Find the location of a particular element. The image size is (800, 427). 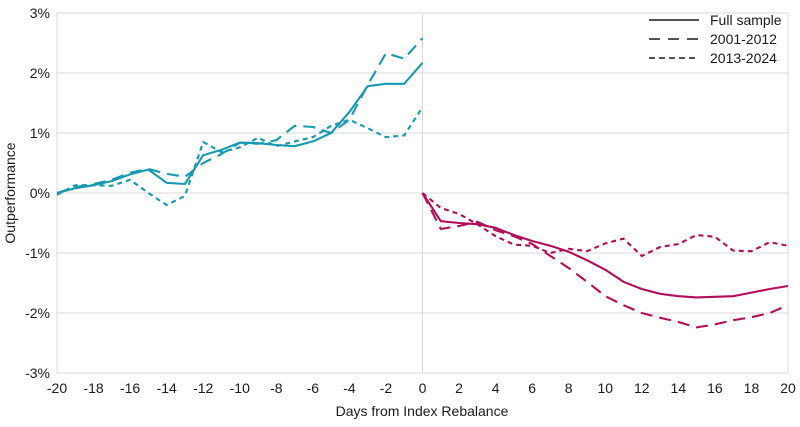

legend-item-2001-2012: 2001-2012 is located at coordinates (718, 38).